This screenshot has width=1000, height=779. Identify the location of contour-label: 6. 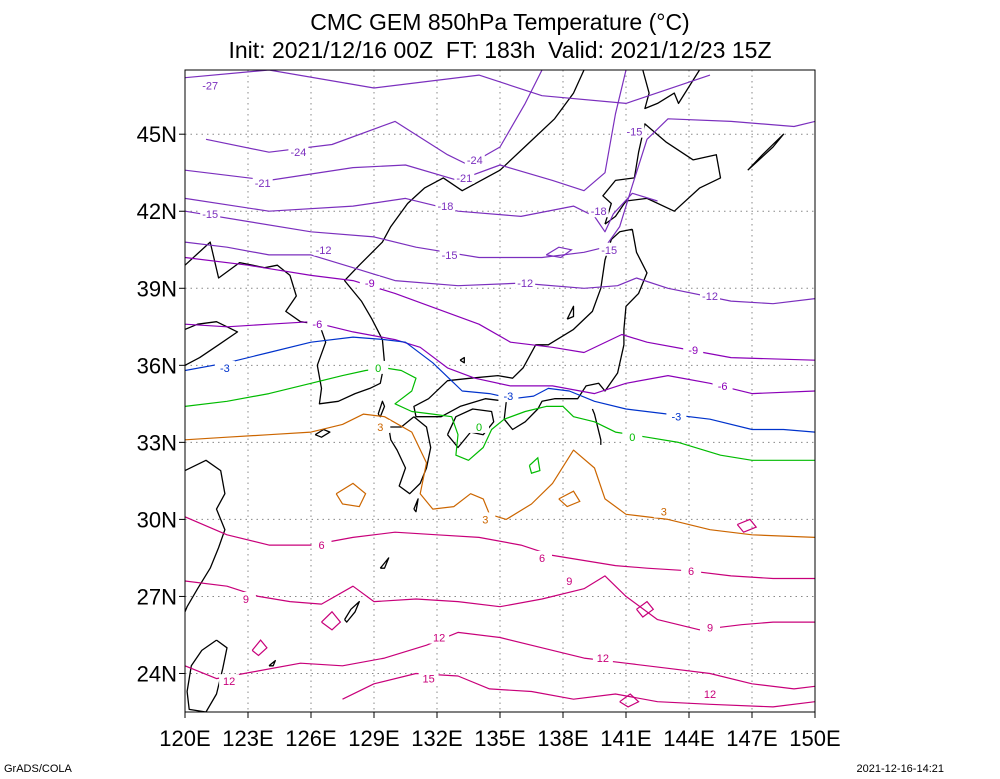
(691, 572).